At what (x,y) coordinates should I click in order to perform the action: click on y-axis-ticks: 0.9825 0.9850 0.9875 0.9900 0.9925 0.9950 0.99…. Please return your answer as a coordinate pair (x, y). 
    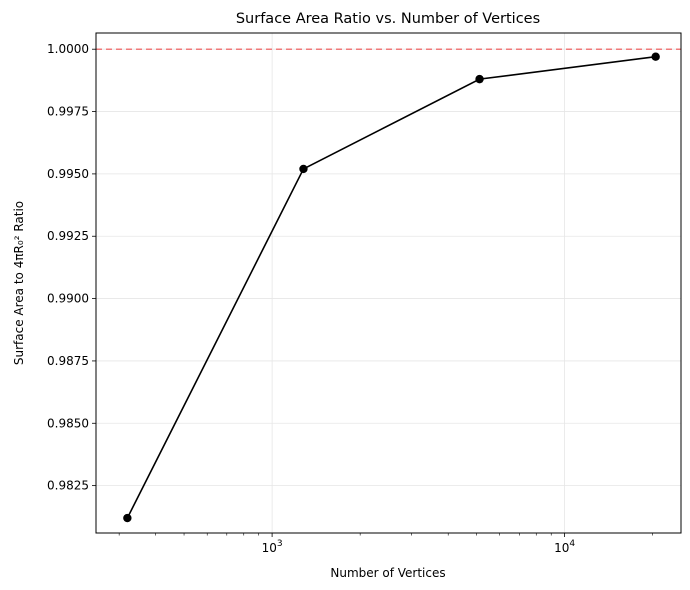
    Looking at the image, I should click on (71, 267).